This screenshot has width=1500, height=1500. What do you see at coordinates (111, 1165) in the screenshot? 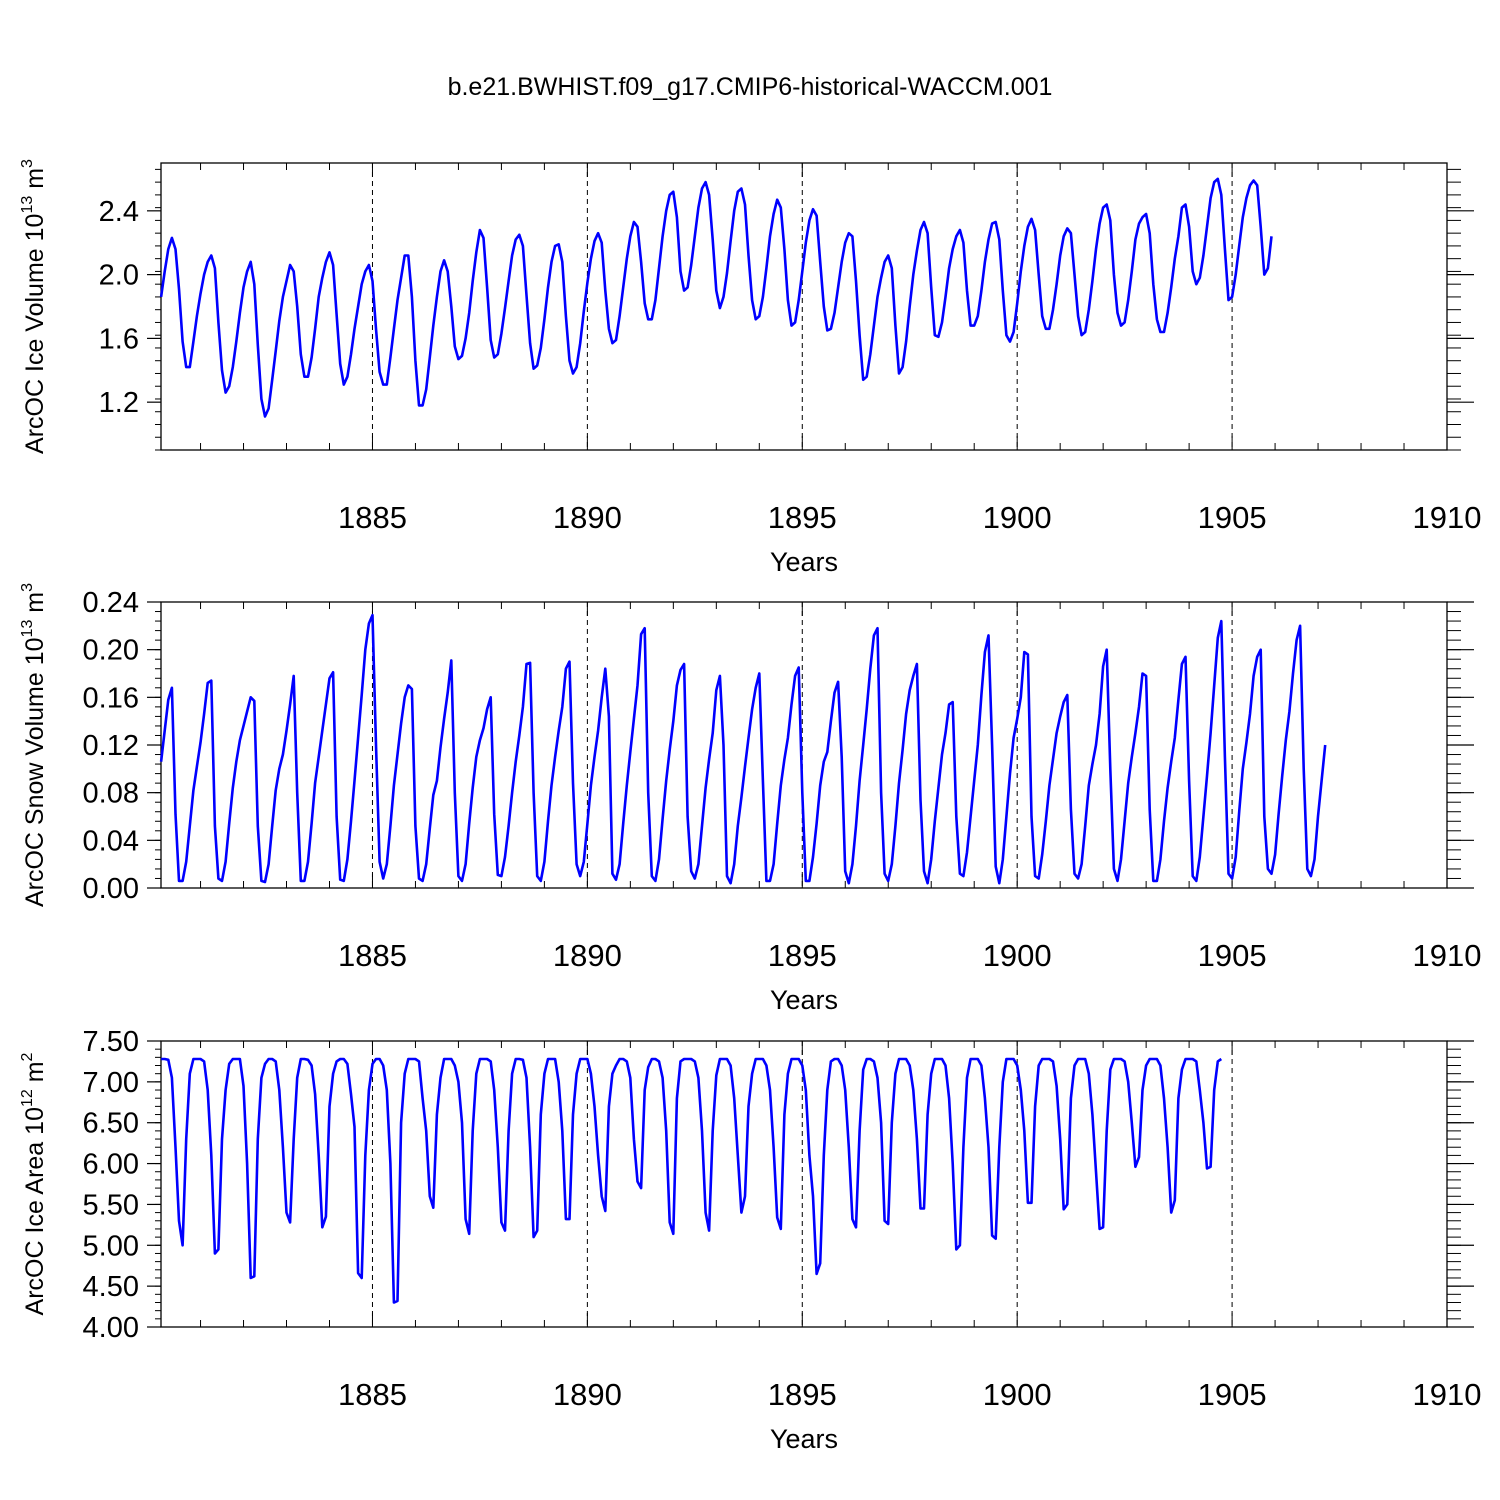
I see `y-tick-label: 6.00` at bounding box center [111, 1165].